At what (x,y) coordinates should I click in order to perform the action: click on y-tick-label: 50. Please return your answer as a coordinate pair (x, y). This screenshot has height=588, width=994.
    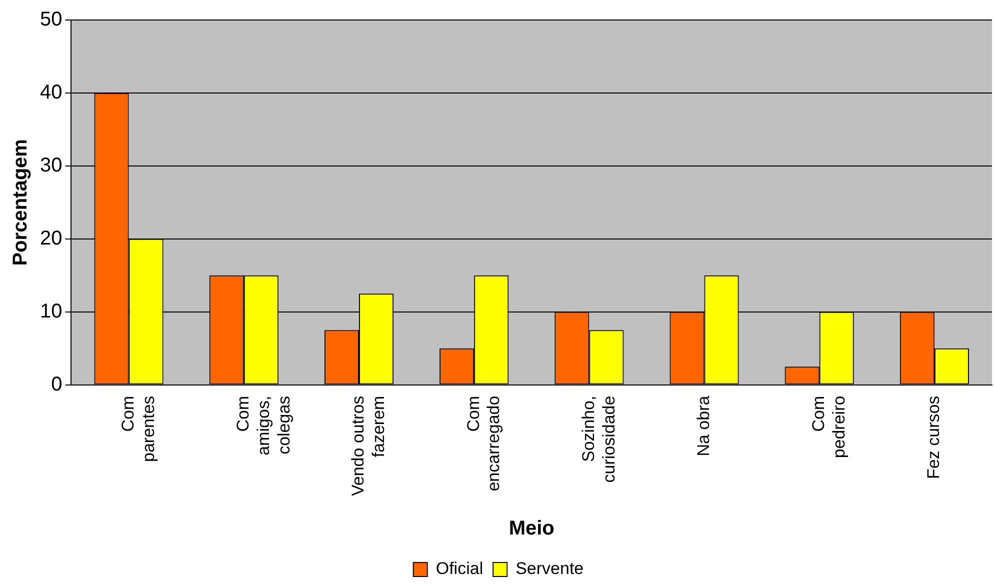
    Looking at the image, I should click on (51, 19).